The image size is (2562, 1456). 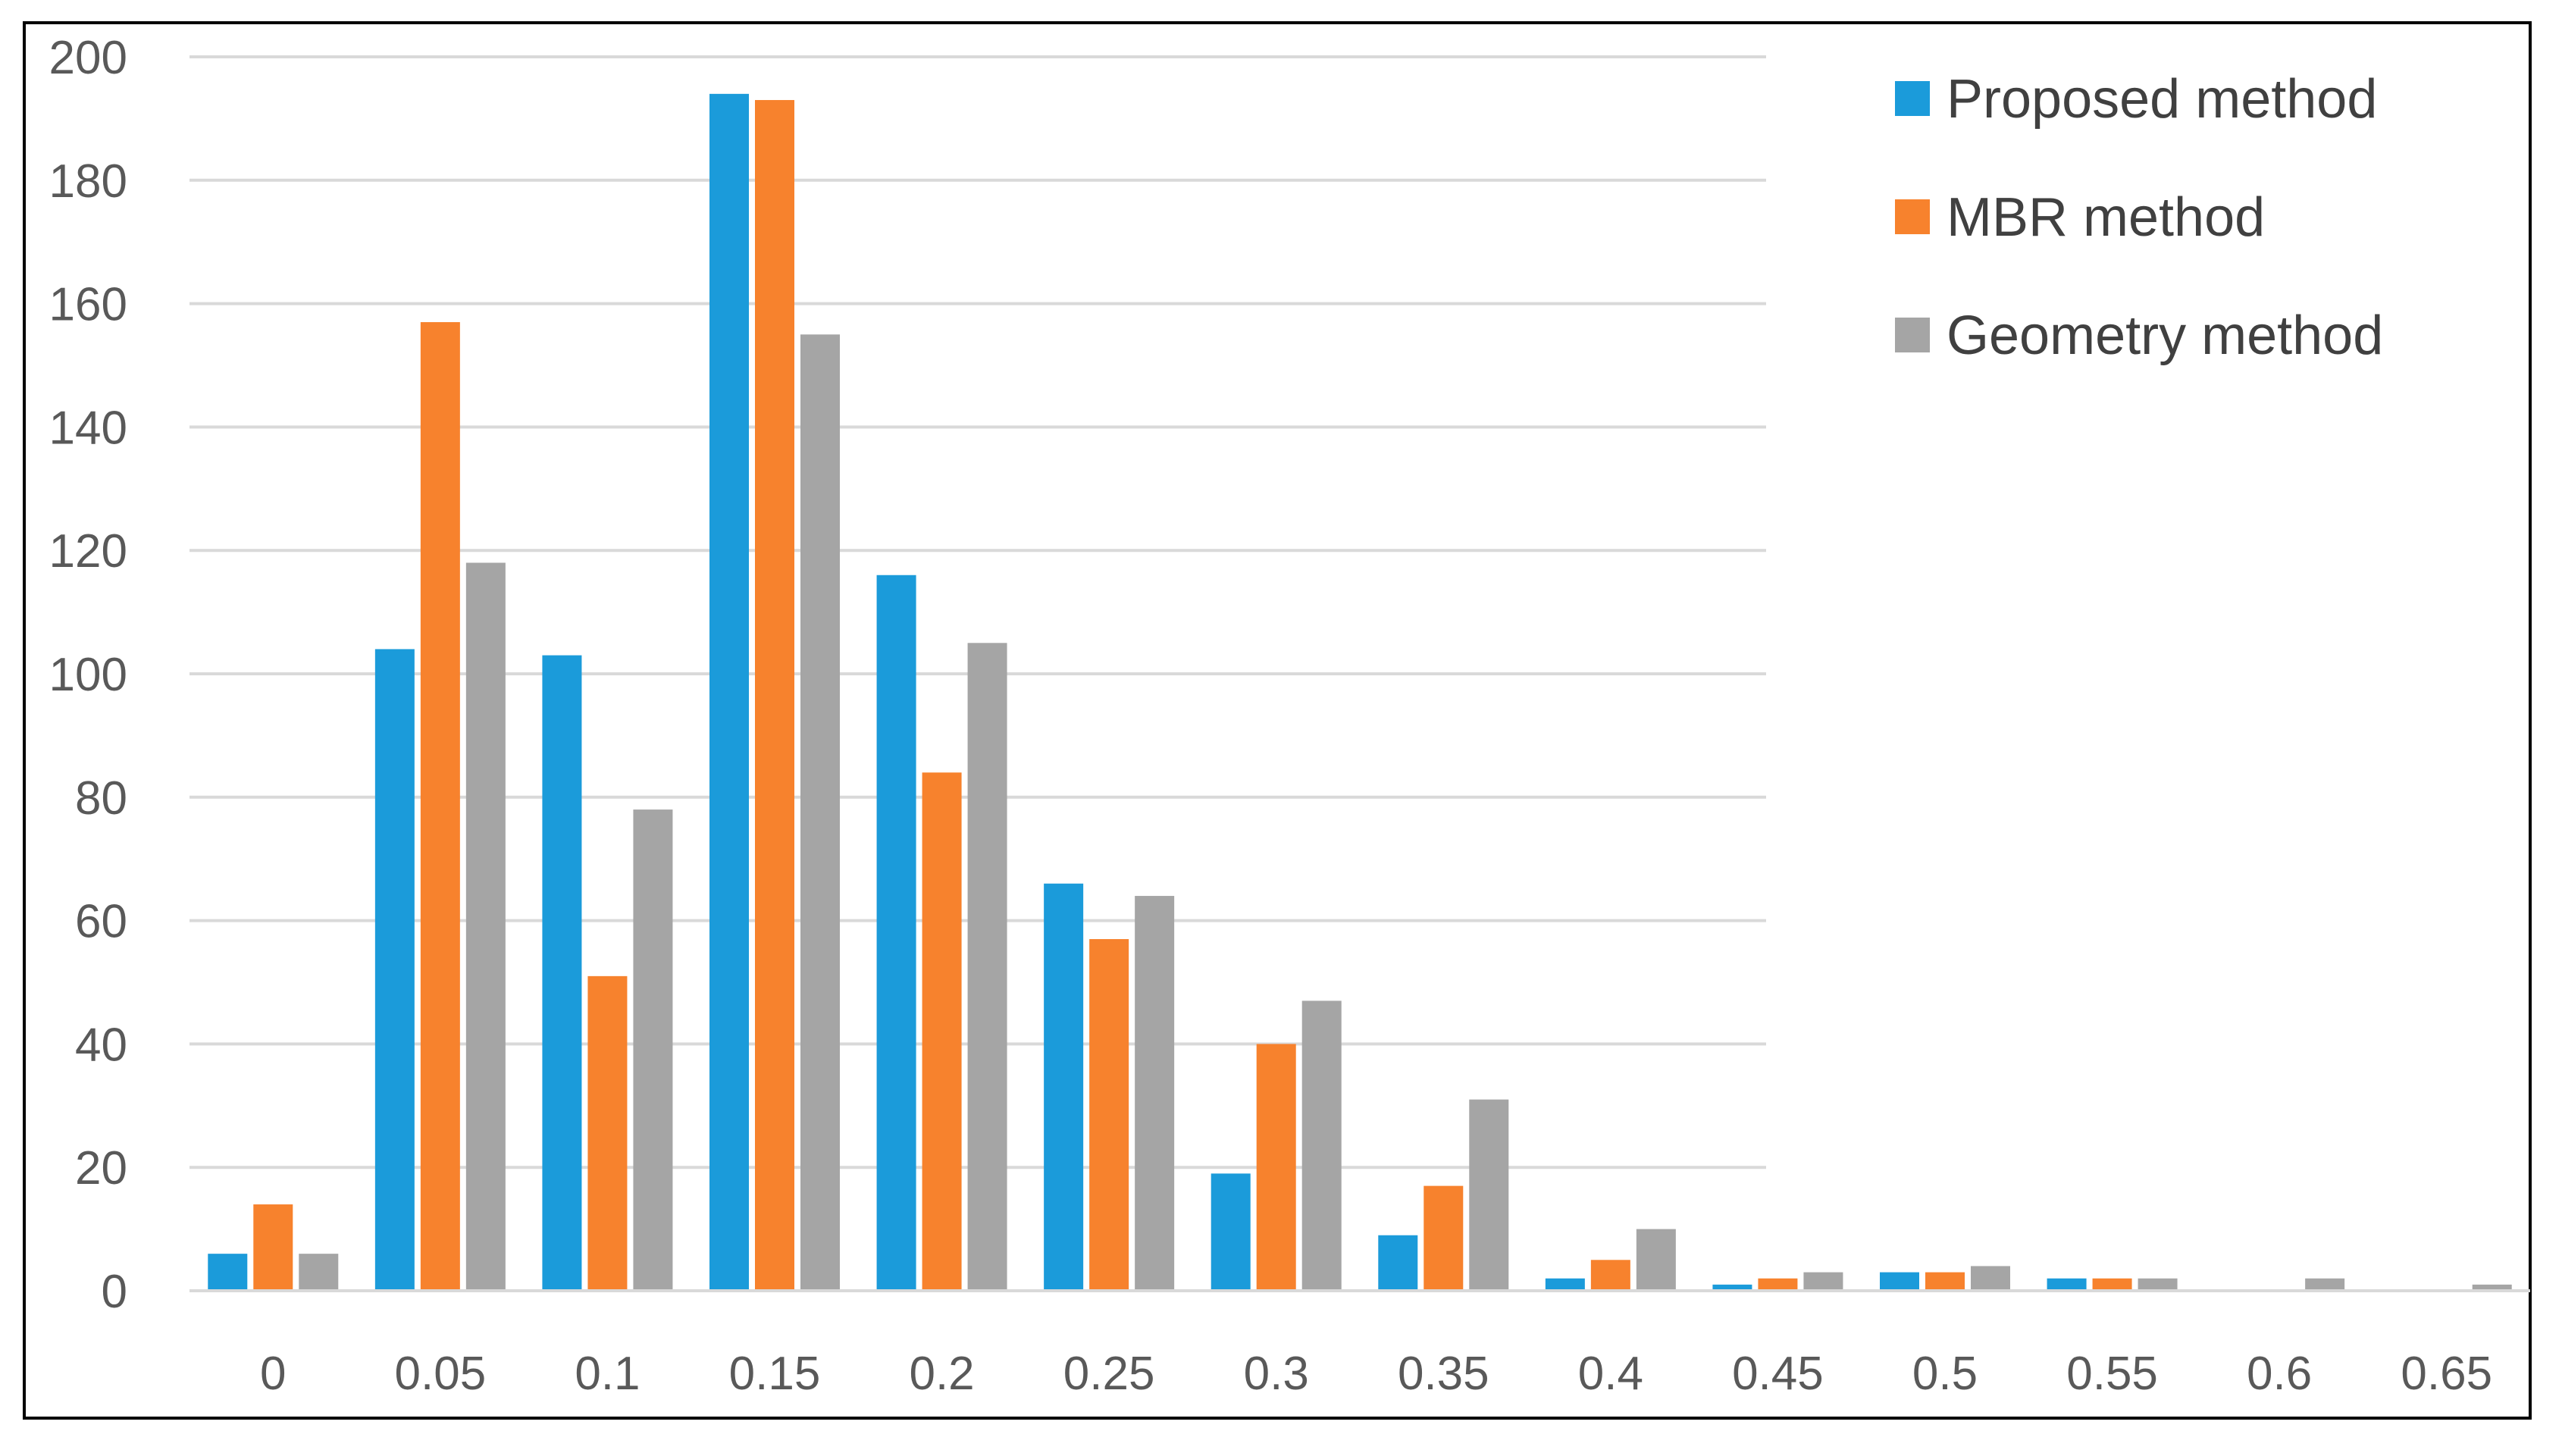 What do you see at coordinates (101, 798) in the screenshot?
I see `y-tick-label: 80` at bounding box center [101, 798].